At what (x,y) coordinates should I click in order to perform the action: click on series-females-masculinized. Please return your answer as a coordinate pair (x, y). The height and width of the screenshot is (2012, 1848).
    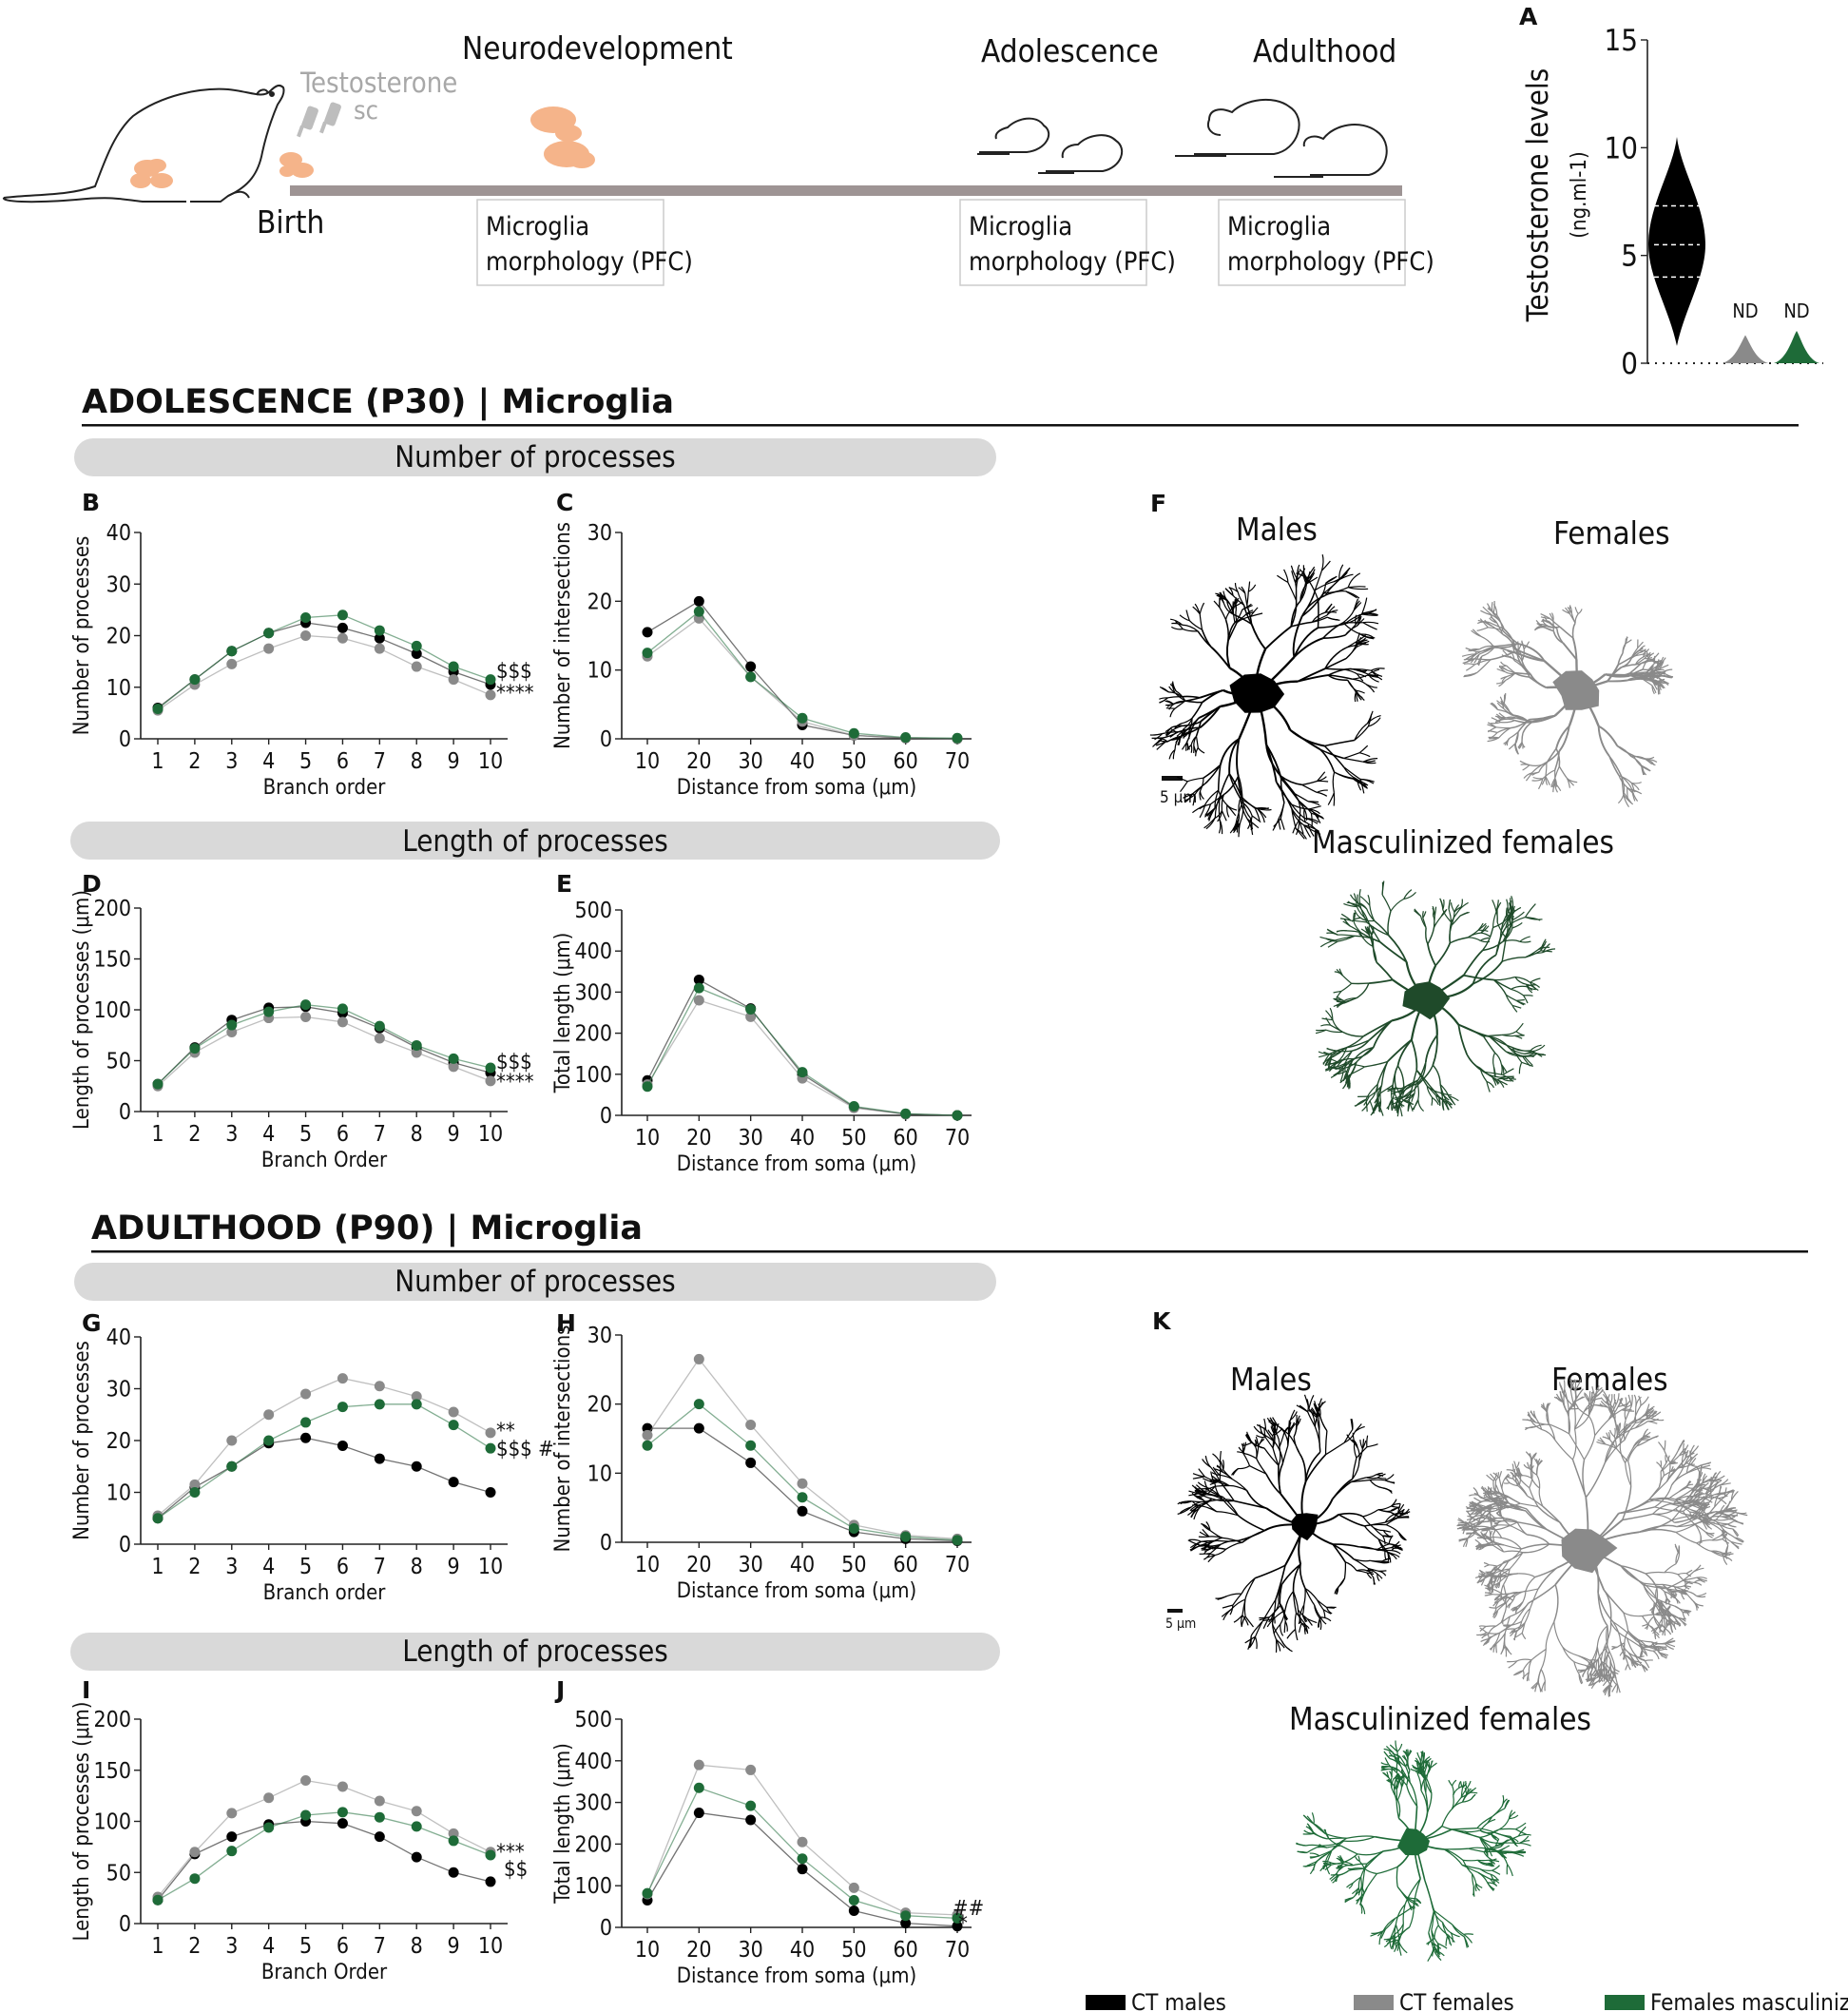
    Looking at the image, I should click on (324, 1856).